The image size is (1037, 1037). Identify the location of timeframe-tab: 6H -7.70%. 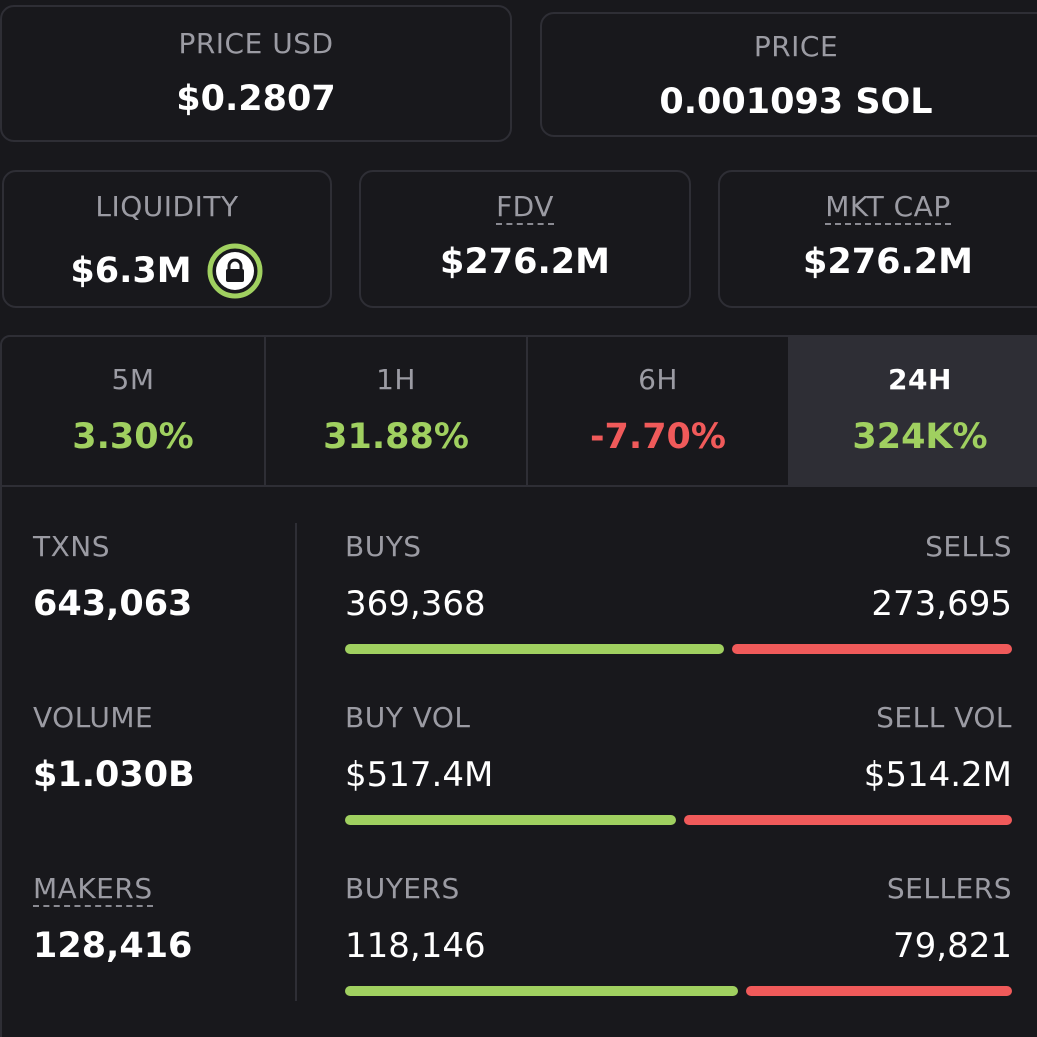
(657, 411).